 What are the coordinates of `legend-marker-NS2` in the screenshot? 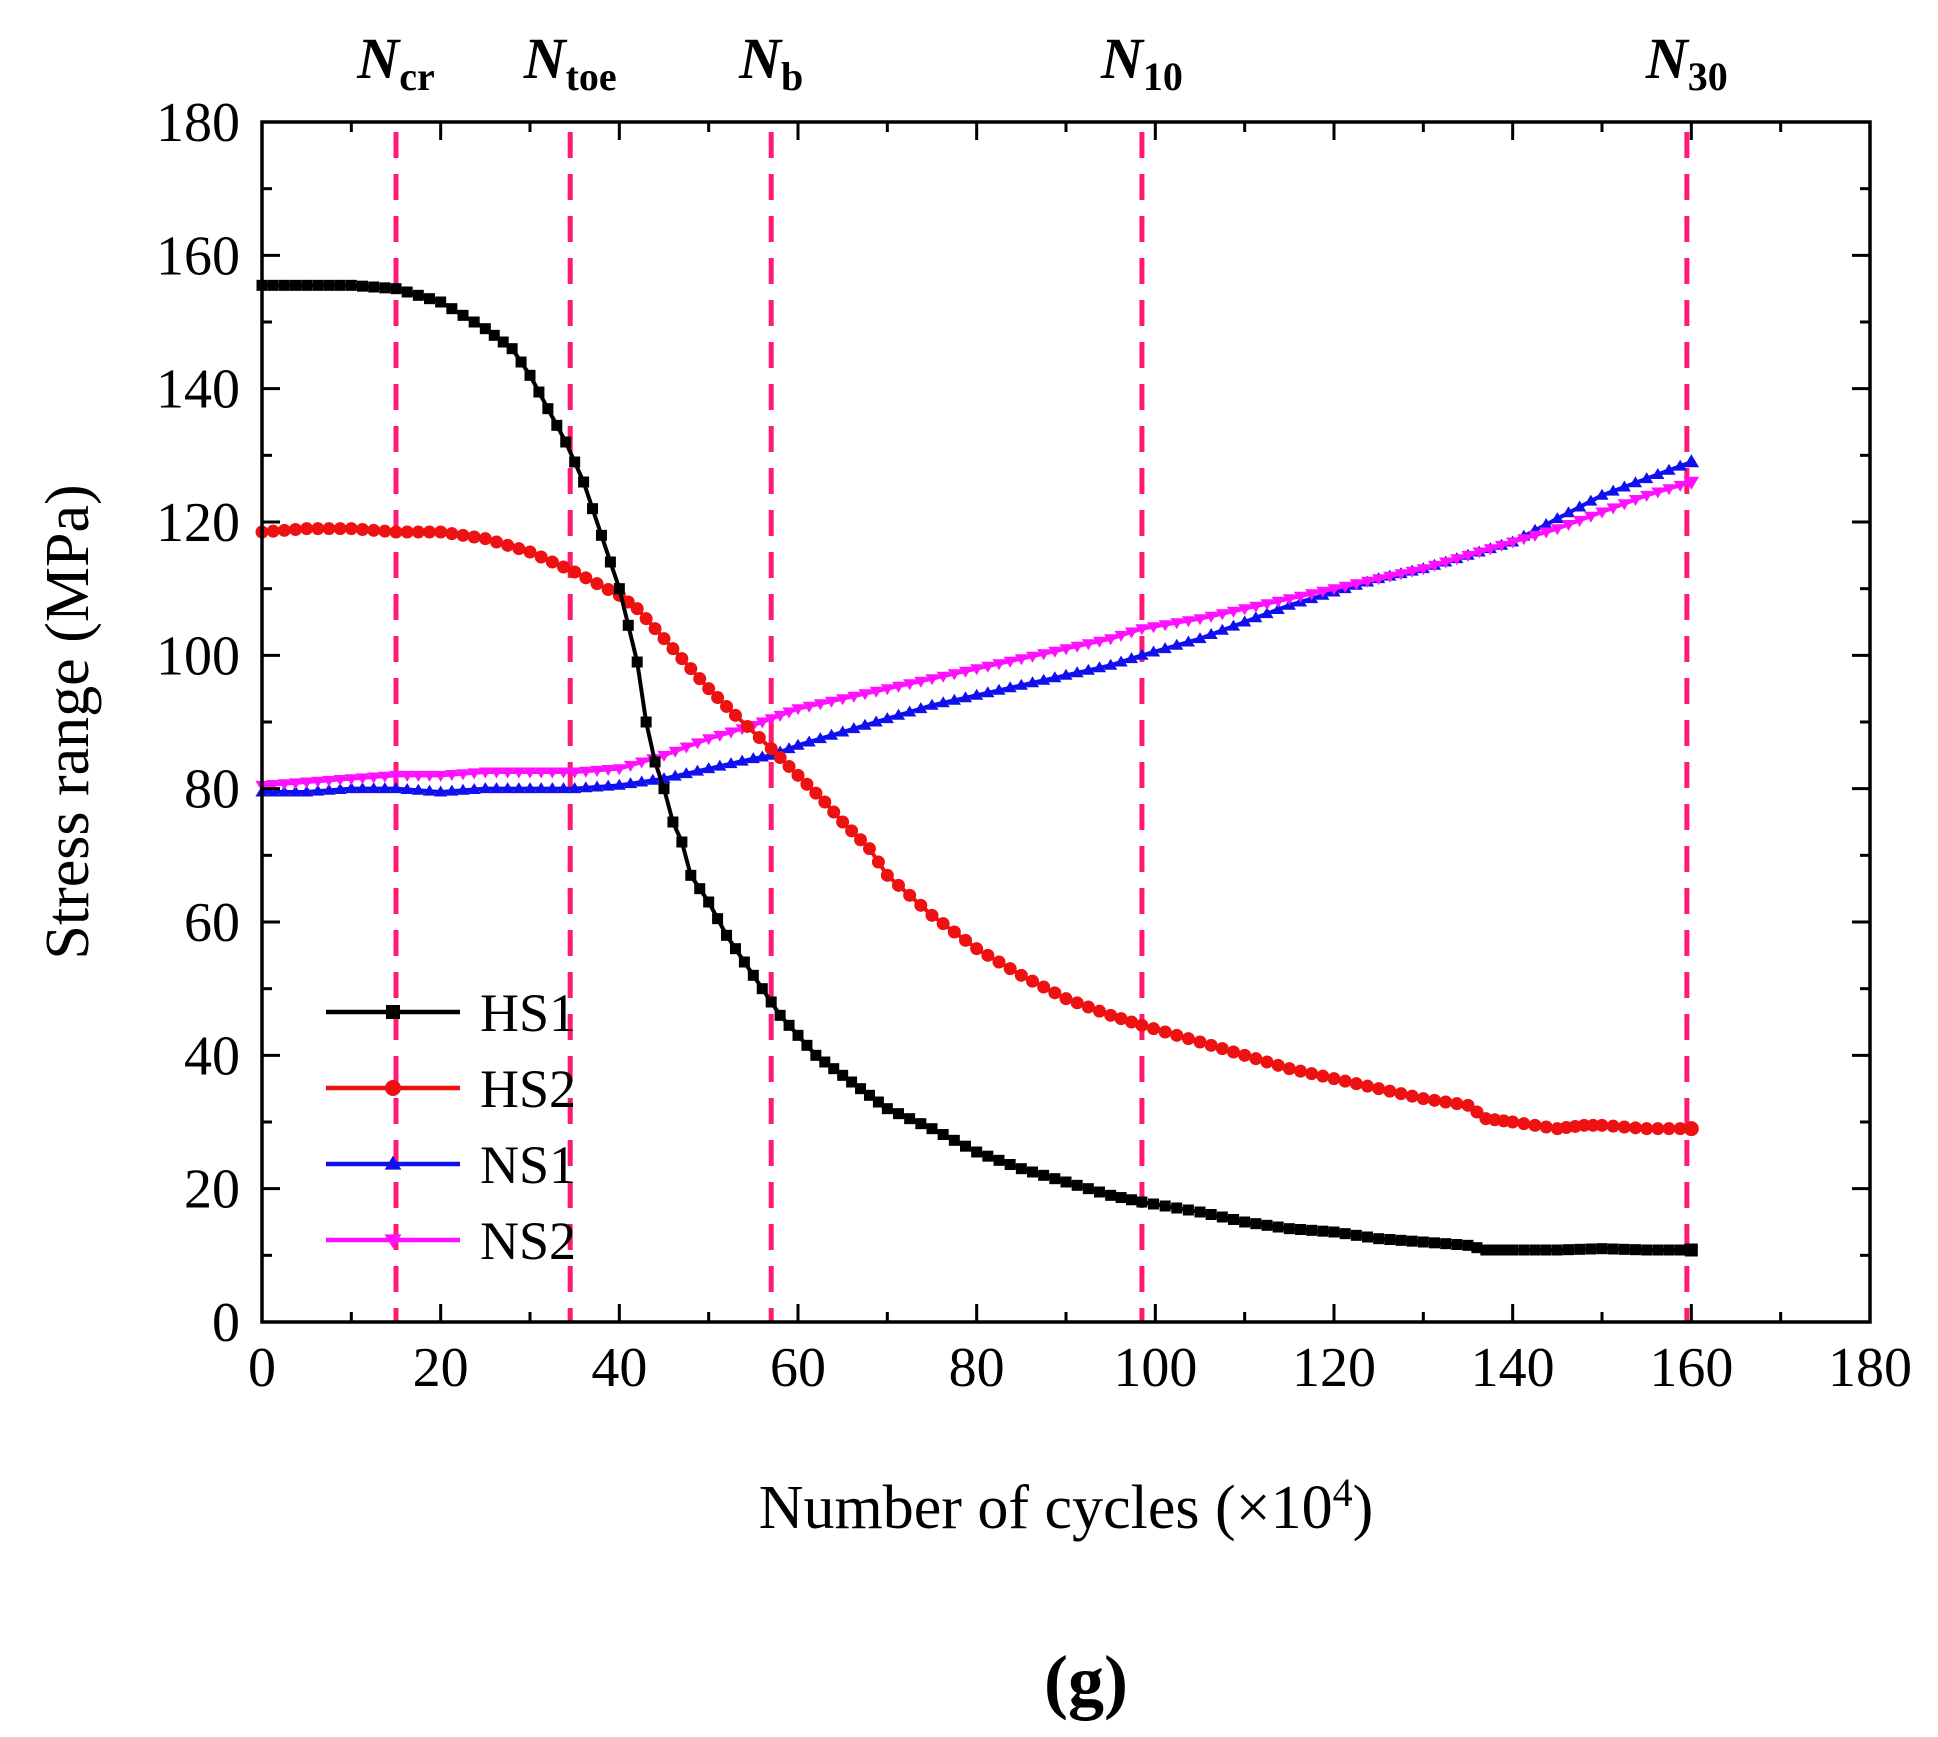 It's located at (393, 1241).